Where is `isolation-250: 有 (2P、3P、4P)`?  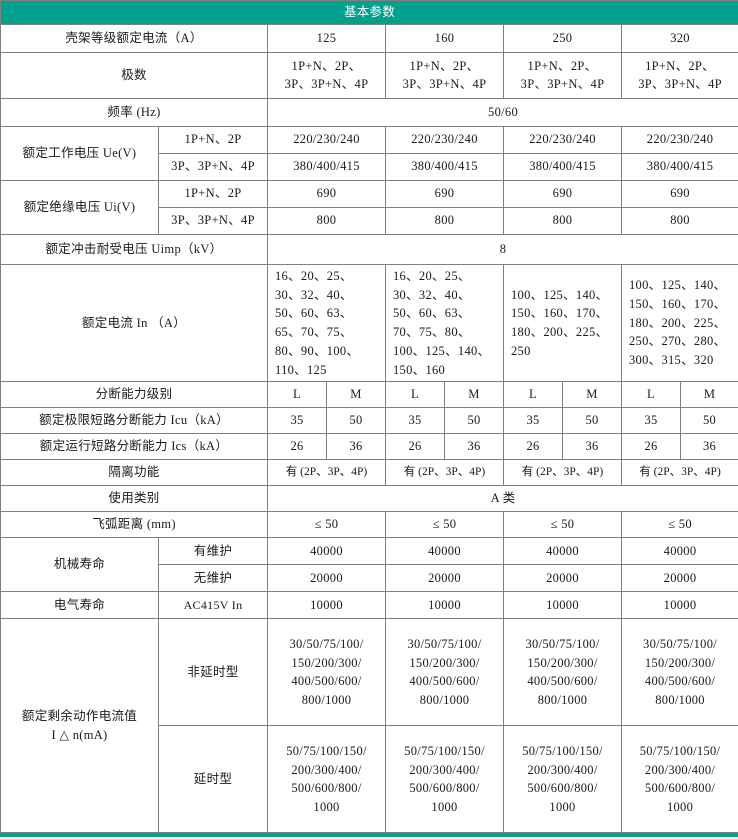 isolation-250: 有 (2P、3P、4P) is located at coordinates (562, 473).